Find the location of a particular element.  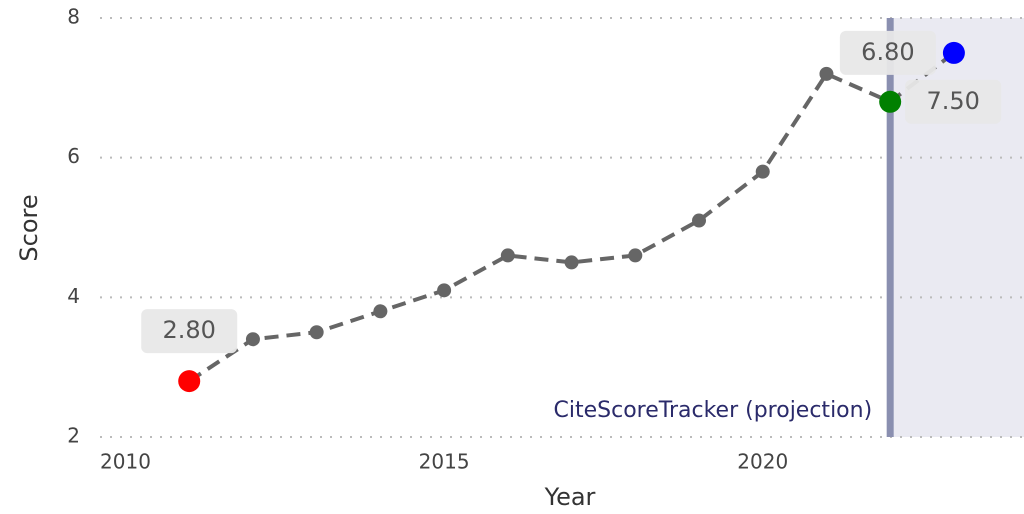

data-label: 6.80 is located at coordinates (887, 52).